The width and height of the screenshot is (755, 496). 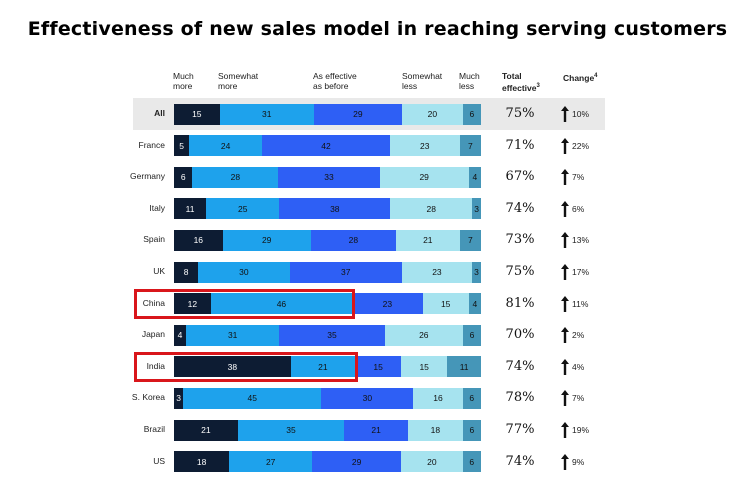 I want to click on bar-segment: 8, so click(x=186, y=272).